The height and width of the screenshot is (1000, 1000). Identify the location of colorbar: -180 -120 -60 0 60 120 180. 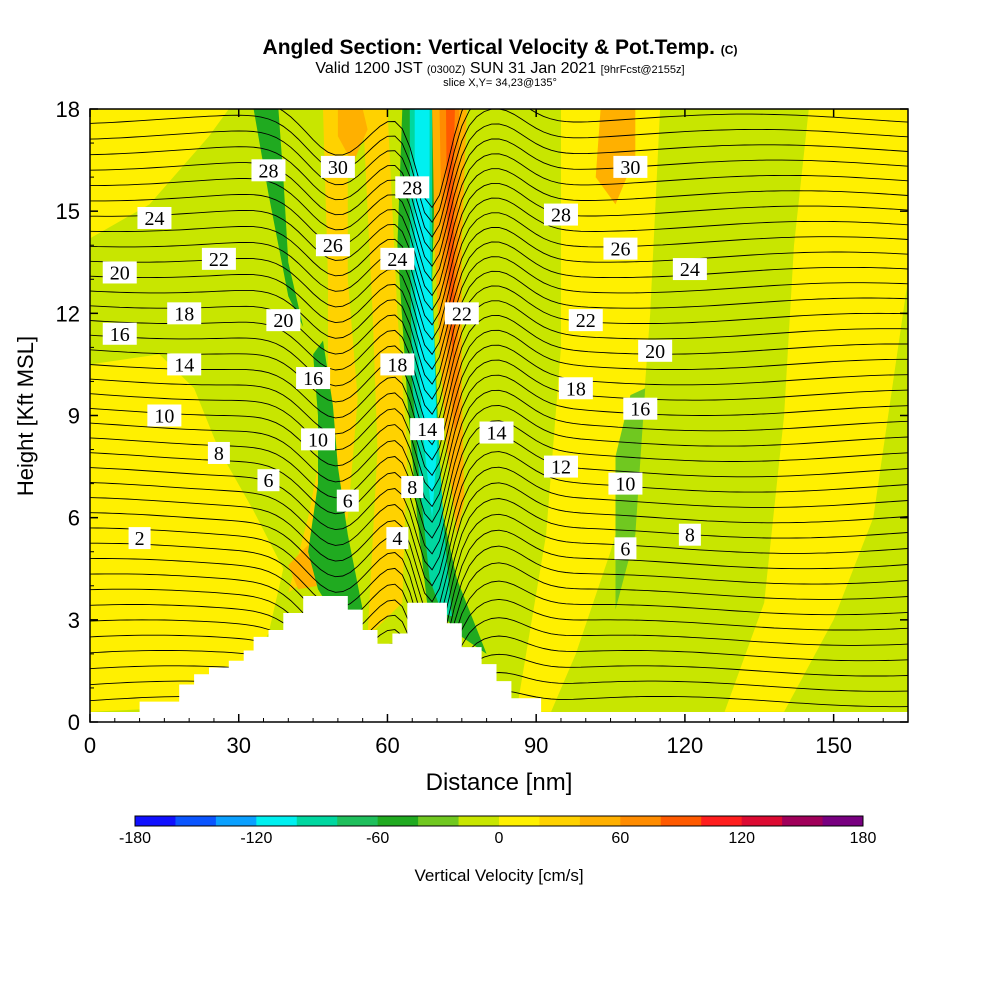
(498, 831).